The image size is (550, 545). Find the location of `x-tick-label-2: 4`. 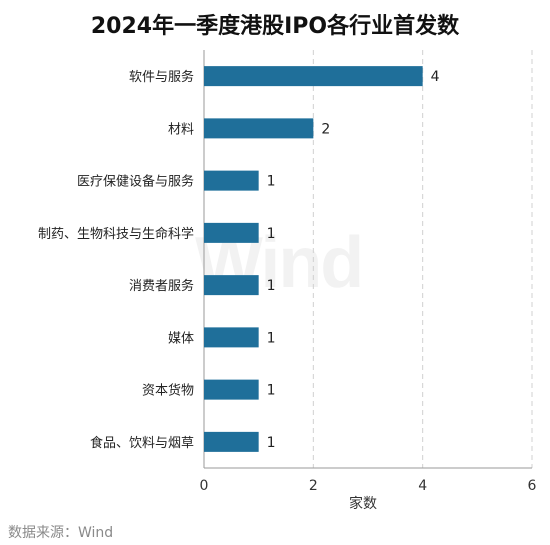

x-tick-label-2: 4 is located at coordinates (422, 486).